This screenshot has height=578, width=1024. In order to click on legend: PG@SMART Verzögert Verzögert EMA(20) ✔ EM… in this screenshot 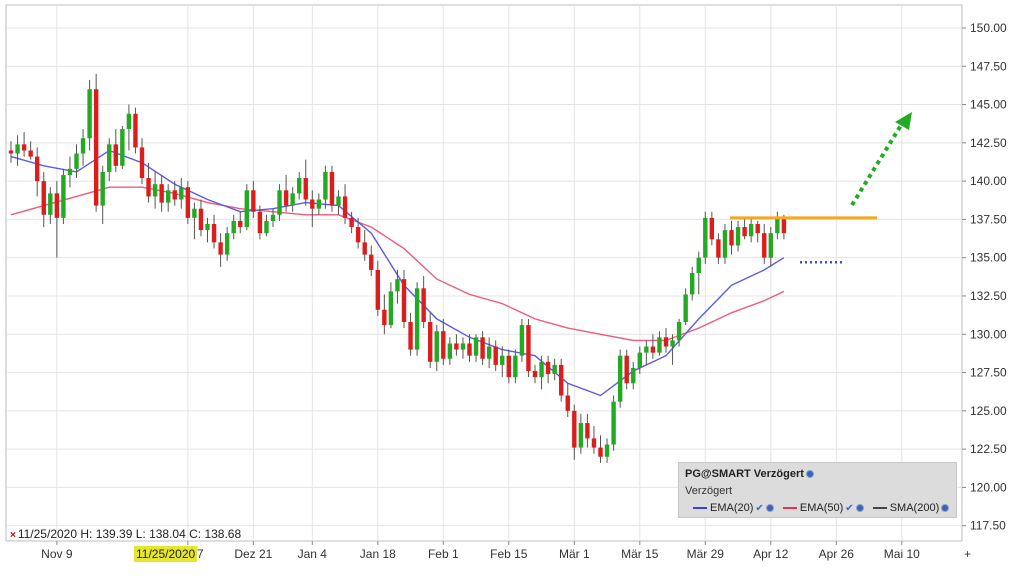, I will do `click(817, 490)`.